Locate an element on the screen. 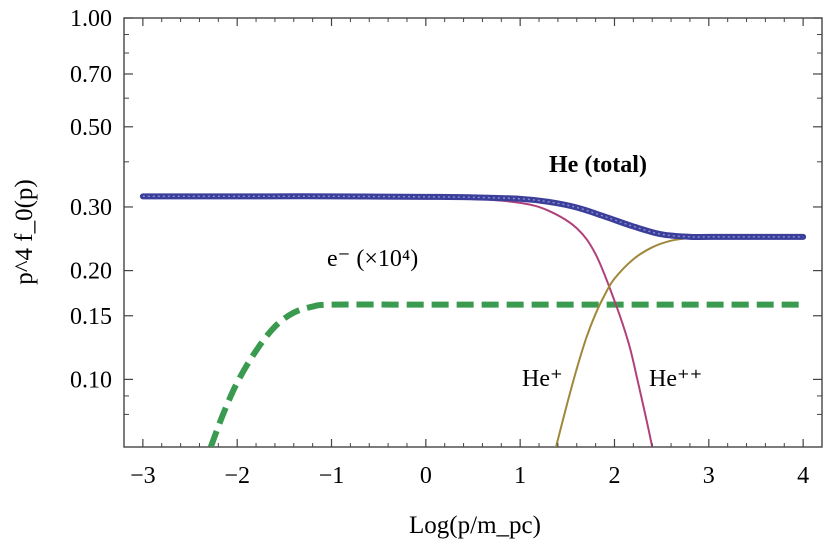 Image resolution: width=830 pixels, height=545 pixels. y-tick-label: 0.70 is located at coordinates (91, 75).